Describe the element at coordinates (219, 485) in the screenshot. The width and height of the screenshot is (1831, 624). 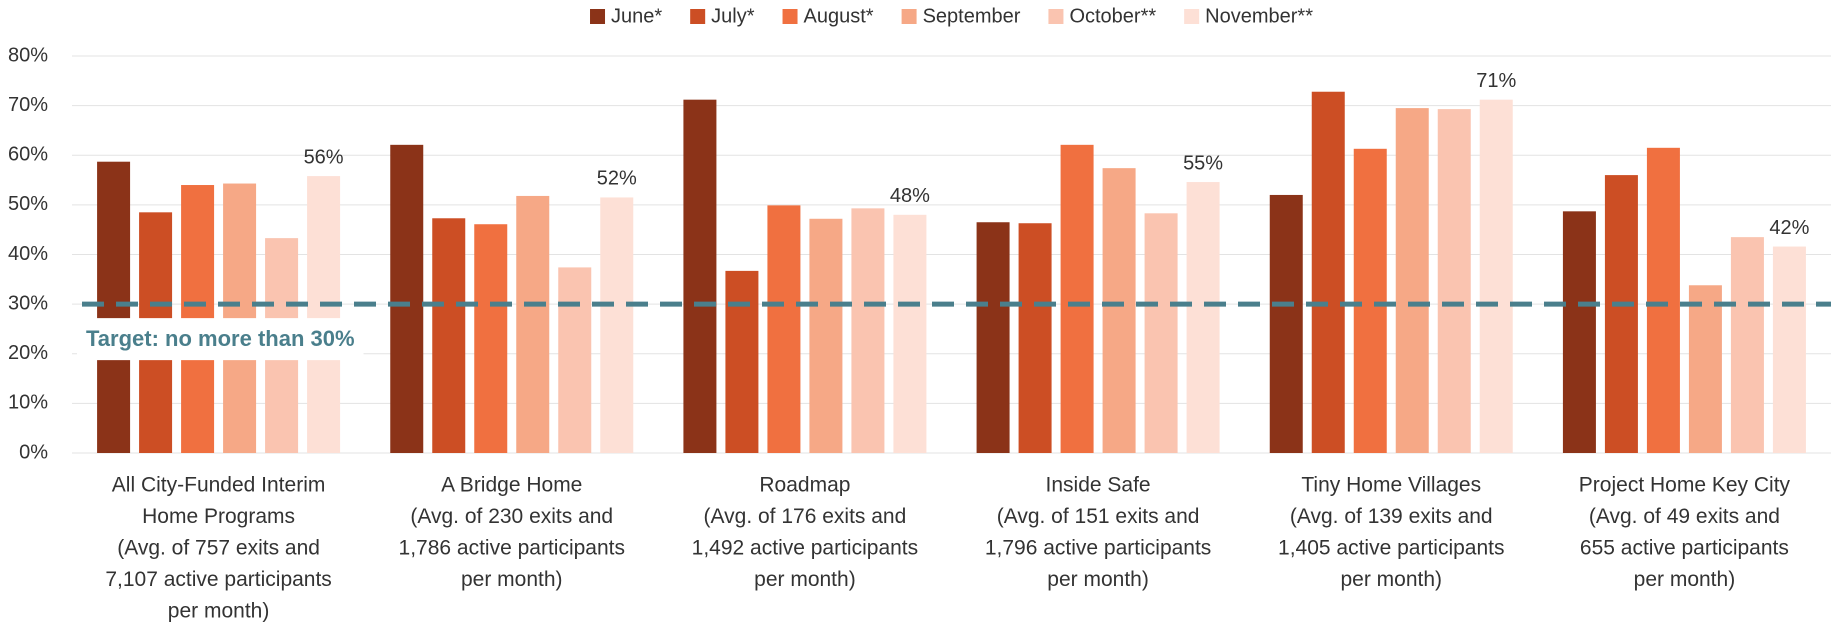
I see `x-tick-label: All City-Funded Interim` at that location.